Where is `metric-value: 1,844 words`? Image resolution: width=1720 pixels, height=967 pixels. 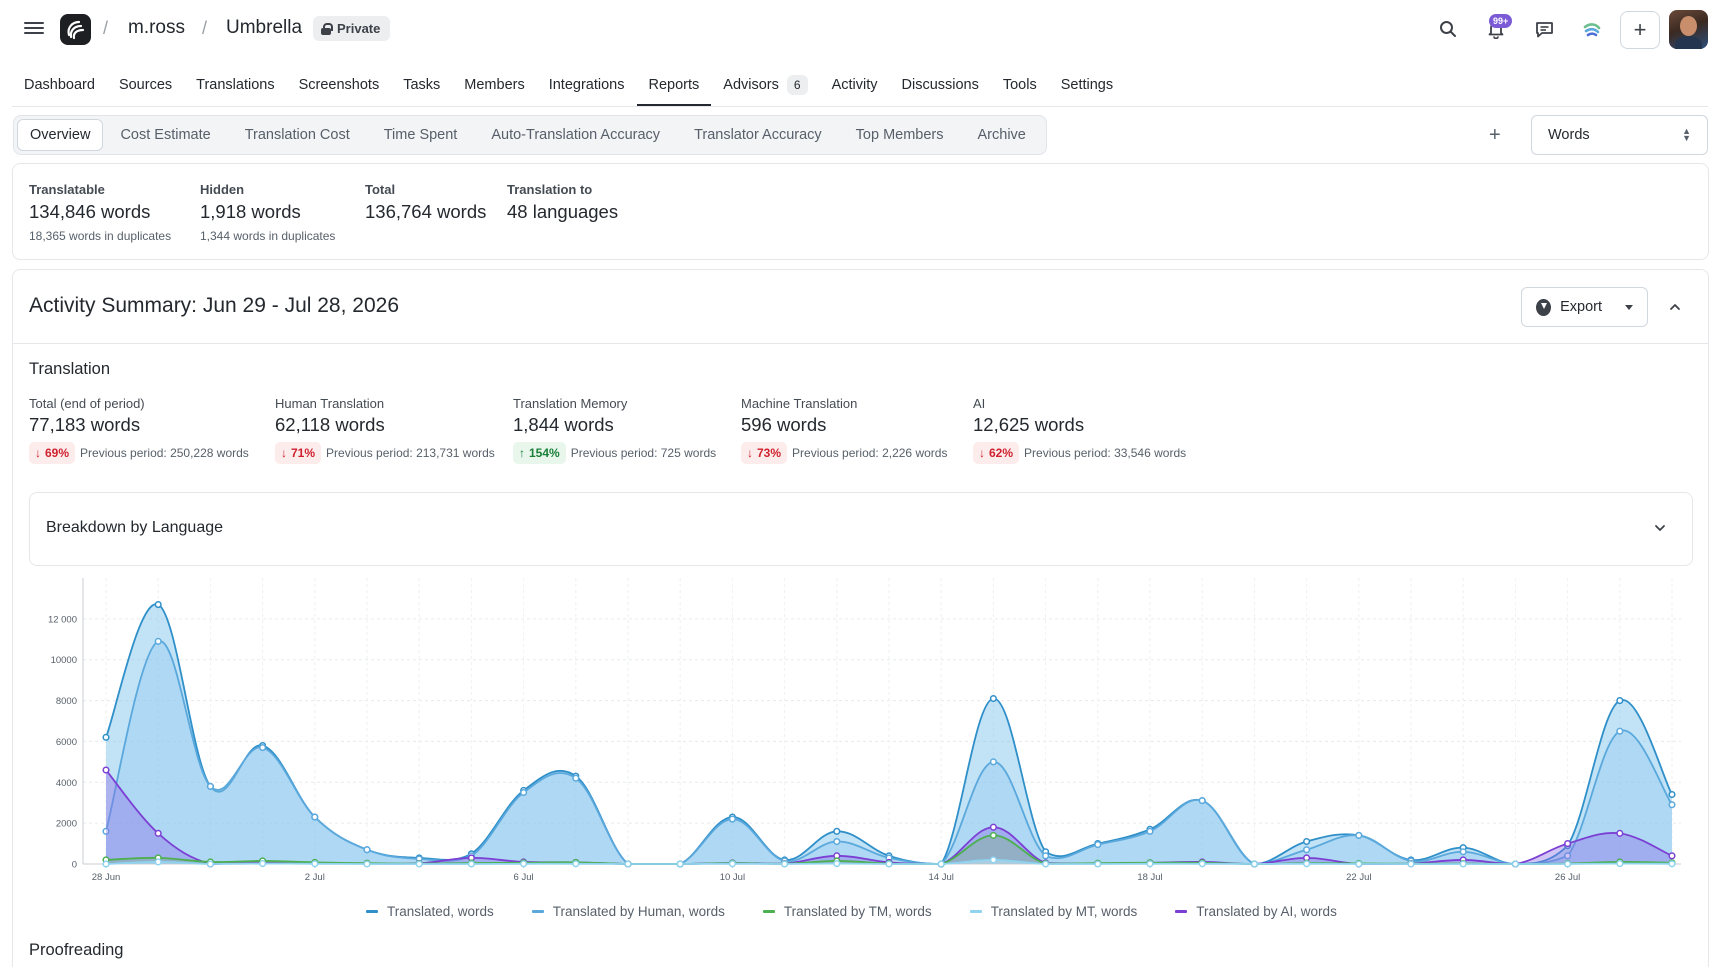 metric-value: 1,844 words is located at coordinates (563, 424).